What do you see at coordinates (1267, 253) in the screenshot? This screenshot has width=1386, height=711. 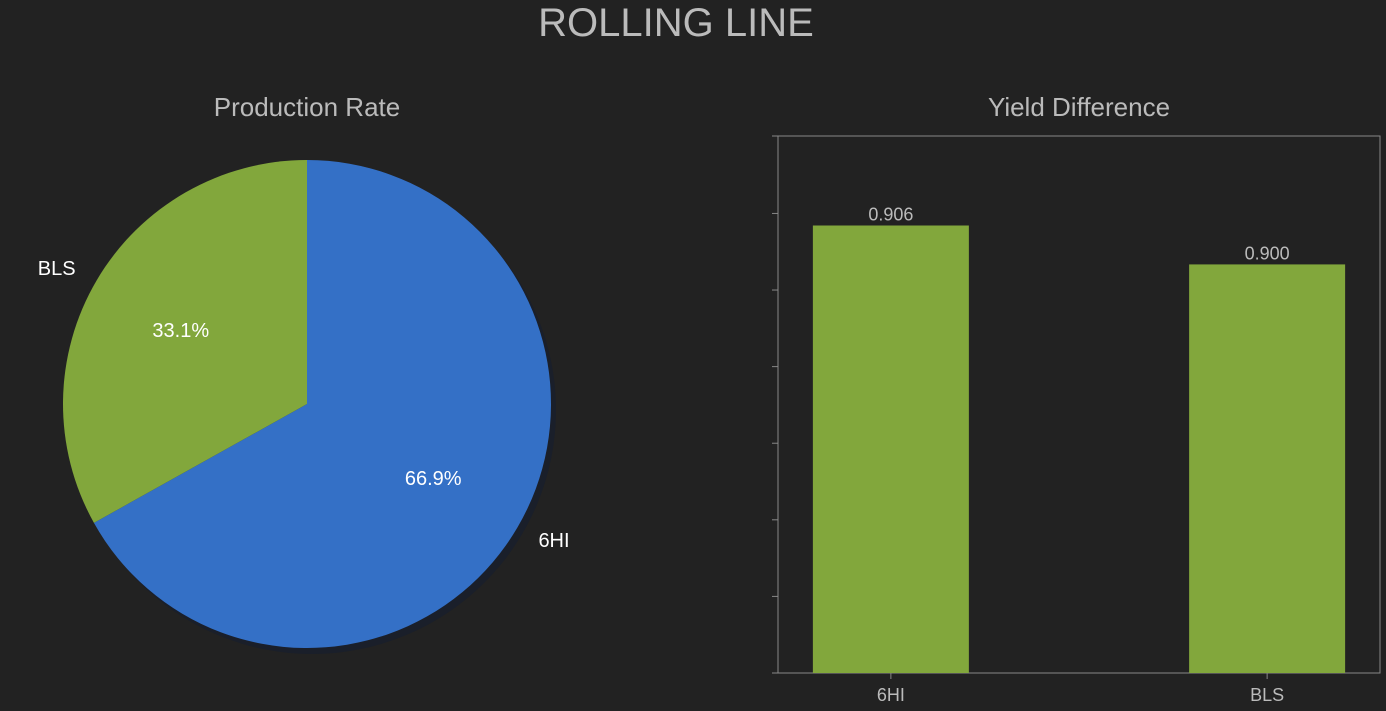 I see `bar-value-label-bls: 0.900` at bounding box center [1267, 253].